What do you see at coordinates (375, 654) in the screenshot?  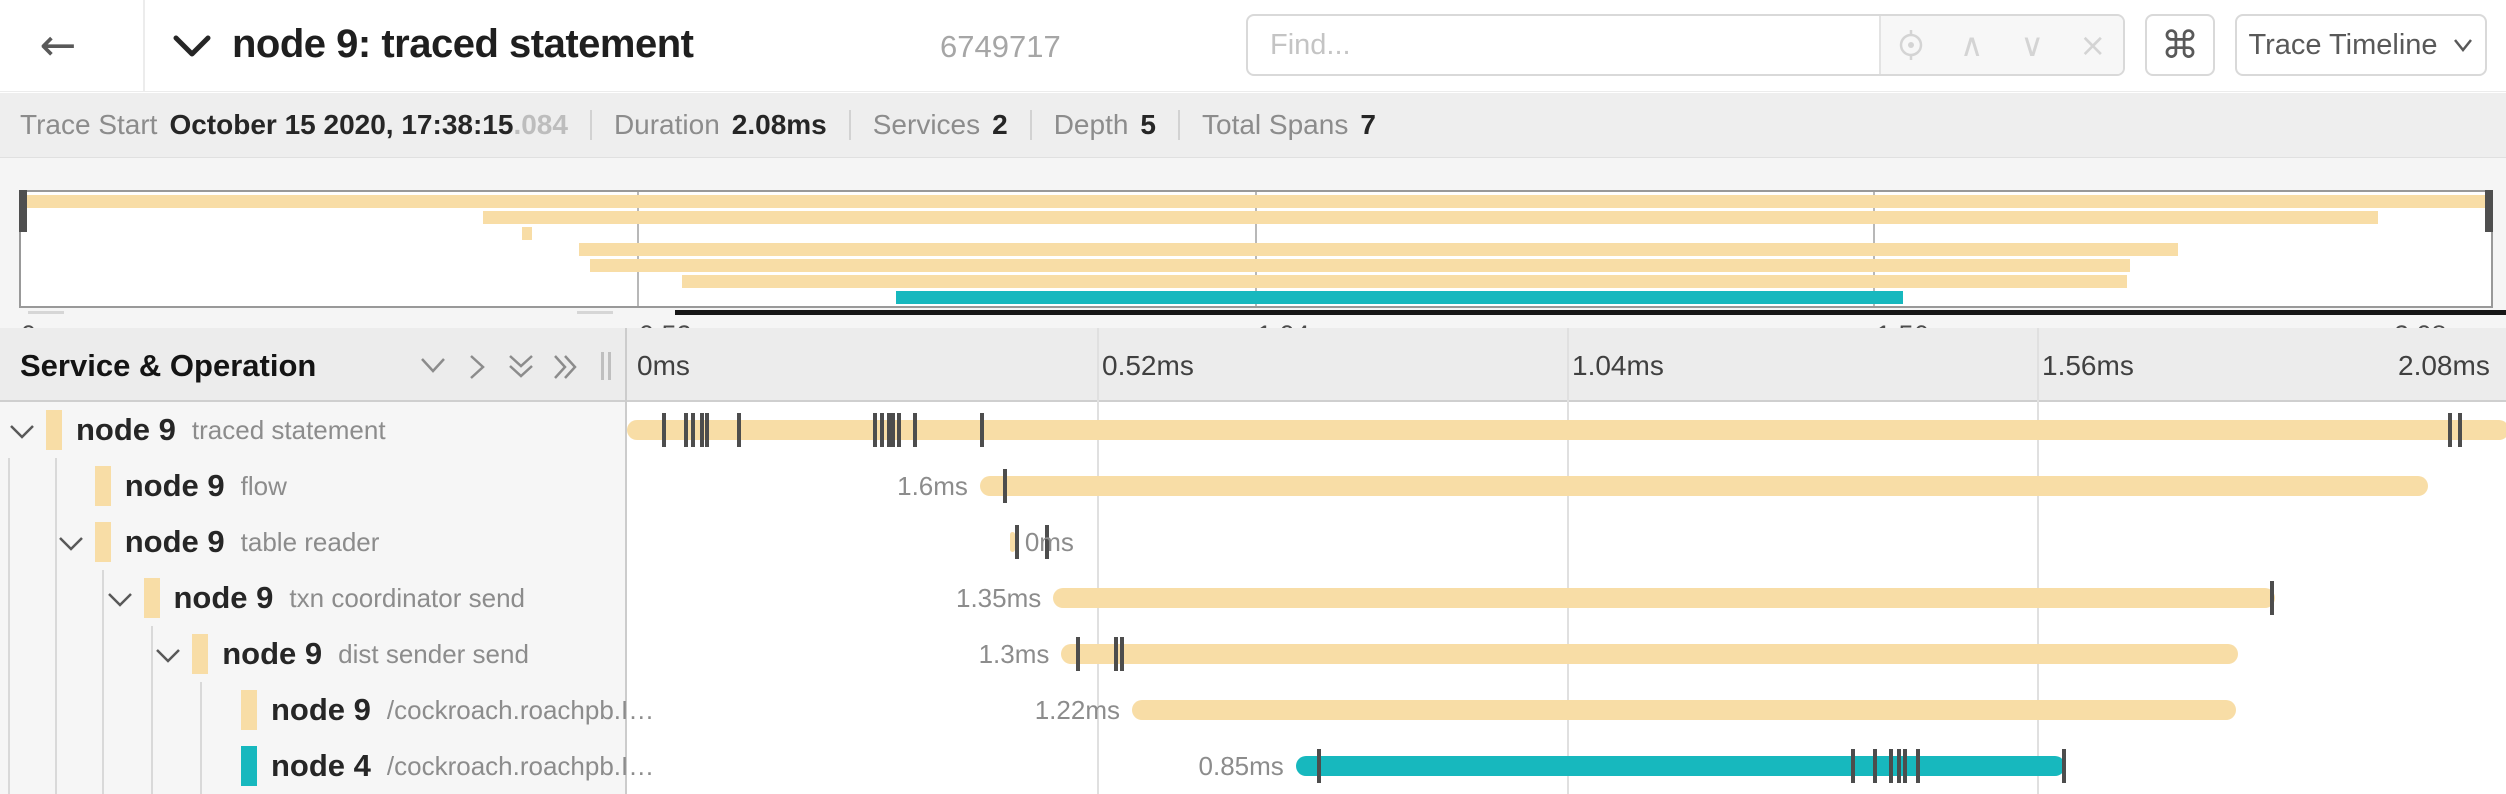 I see `span-name: node 9 dist sender send` at bounding box center [375, 654].